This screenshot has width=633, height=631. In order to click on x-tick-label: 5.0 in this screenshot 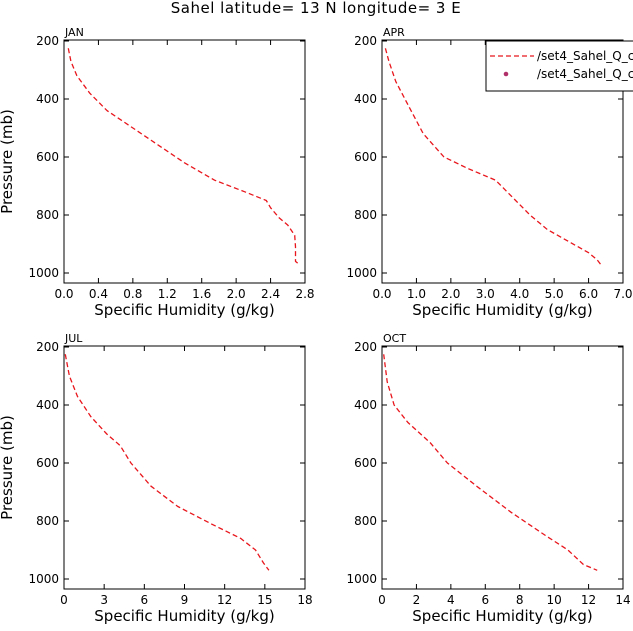, I will do `click(554, 294)`.